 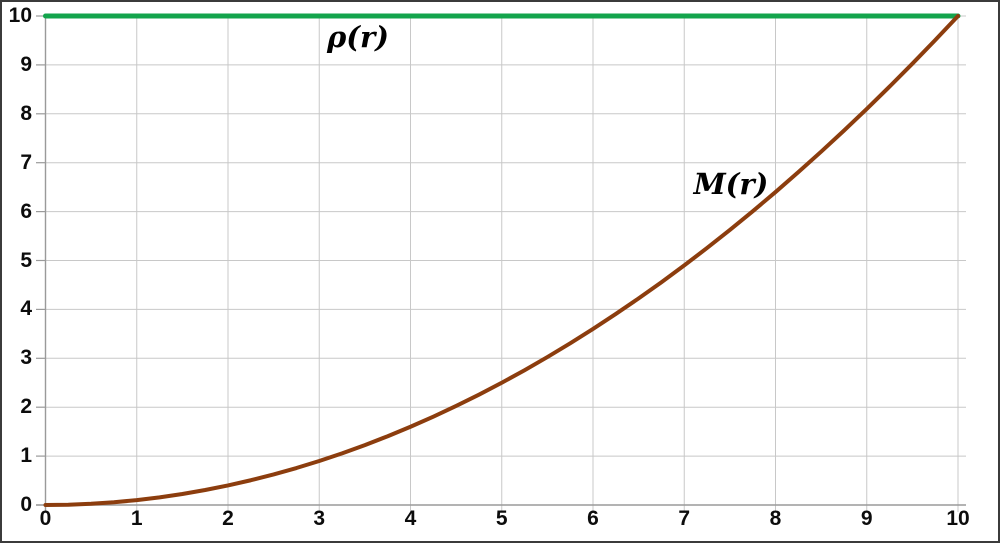 I want to click on x-tick-label: 5, so click(x=501, y=518).